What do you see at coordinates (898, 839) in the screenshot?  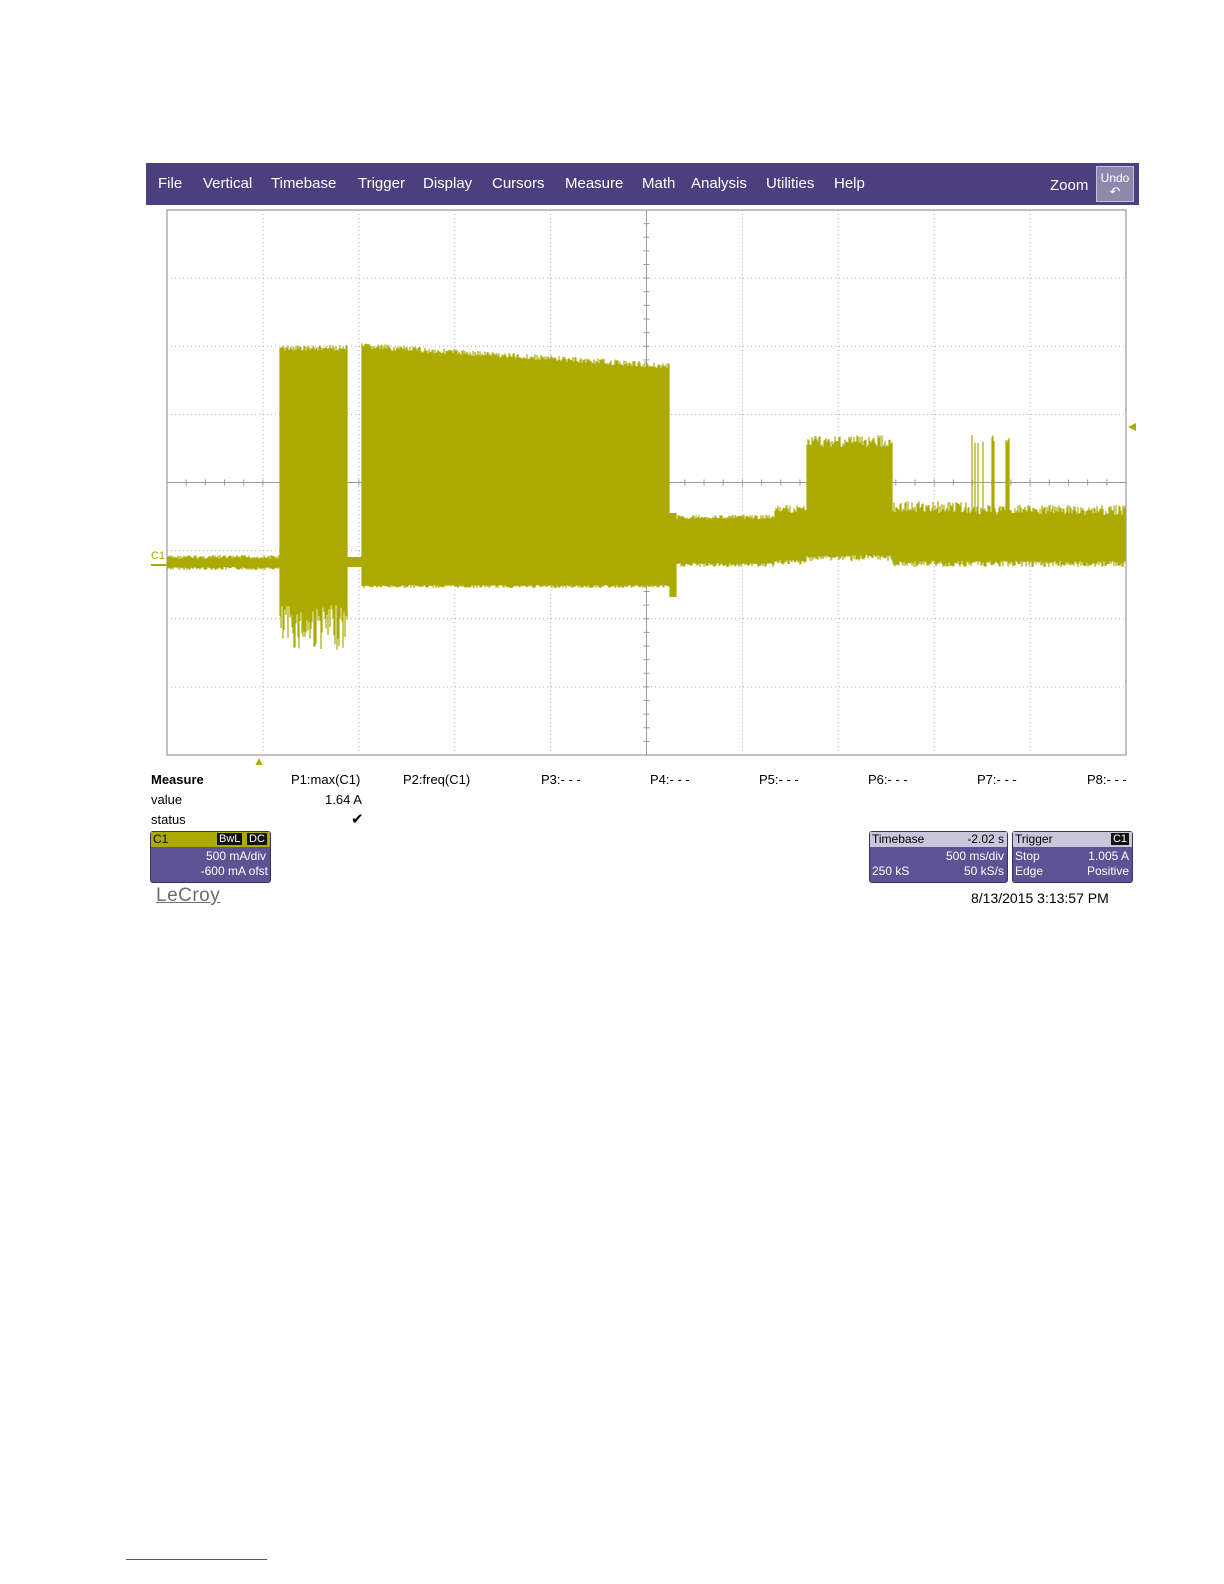 I see `timebase-label: Timebase` at bounding box center [898, 839].